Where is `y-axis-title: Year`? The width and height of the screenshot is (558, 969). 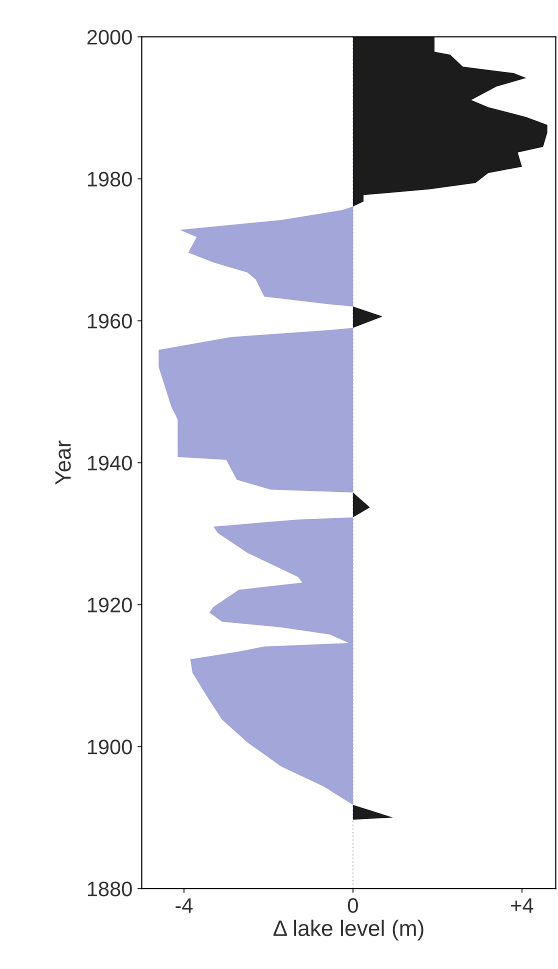
y-axis-title: Year is located at coordinates (63, 462).